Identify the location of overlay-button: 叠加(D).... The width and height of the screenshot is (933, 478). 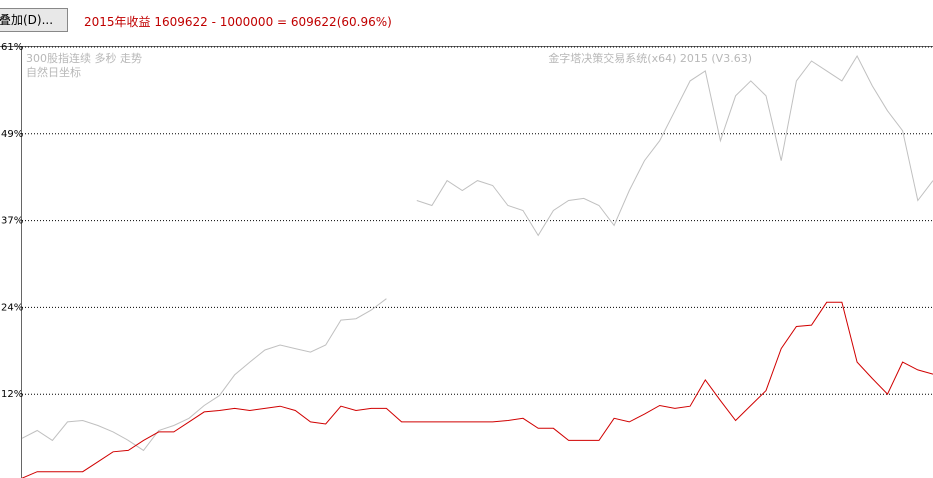
(34, 20).